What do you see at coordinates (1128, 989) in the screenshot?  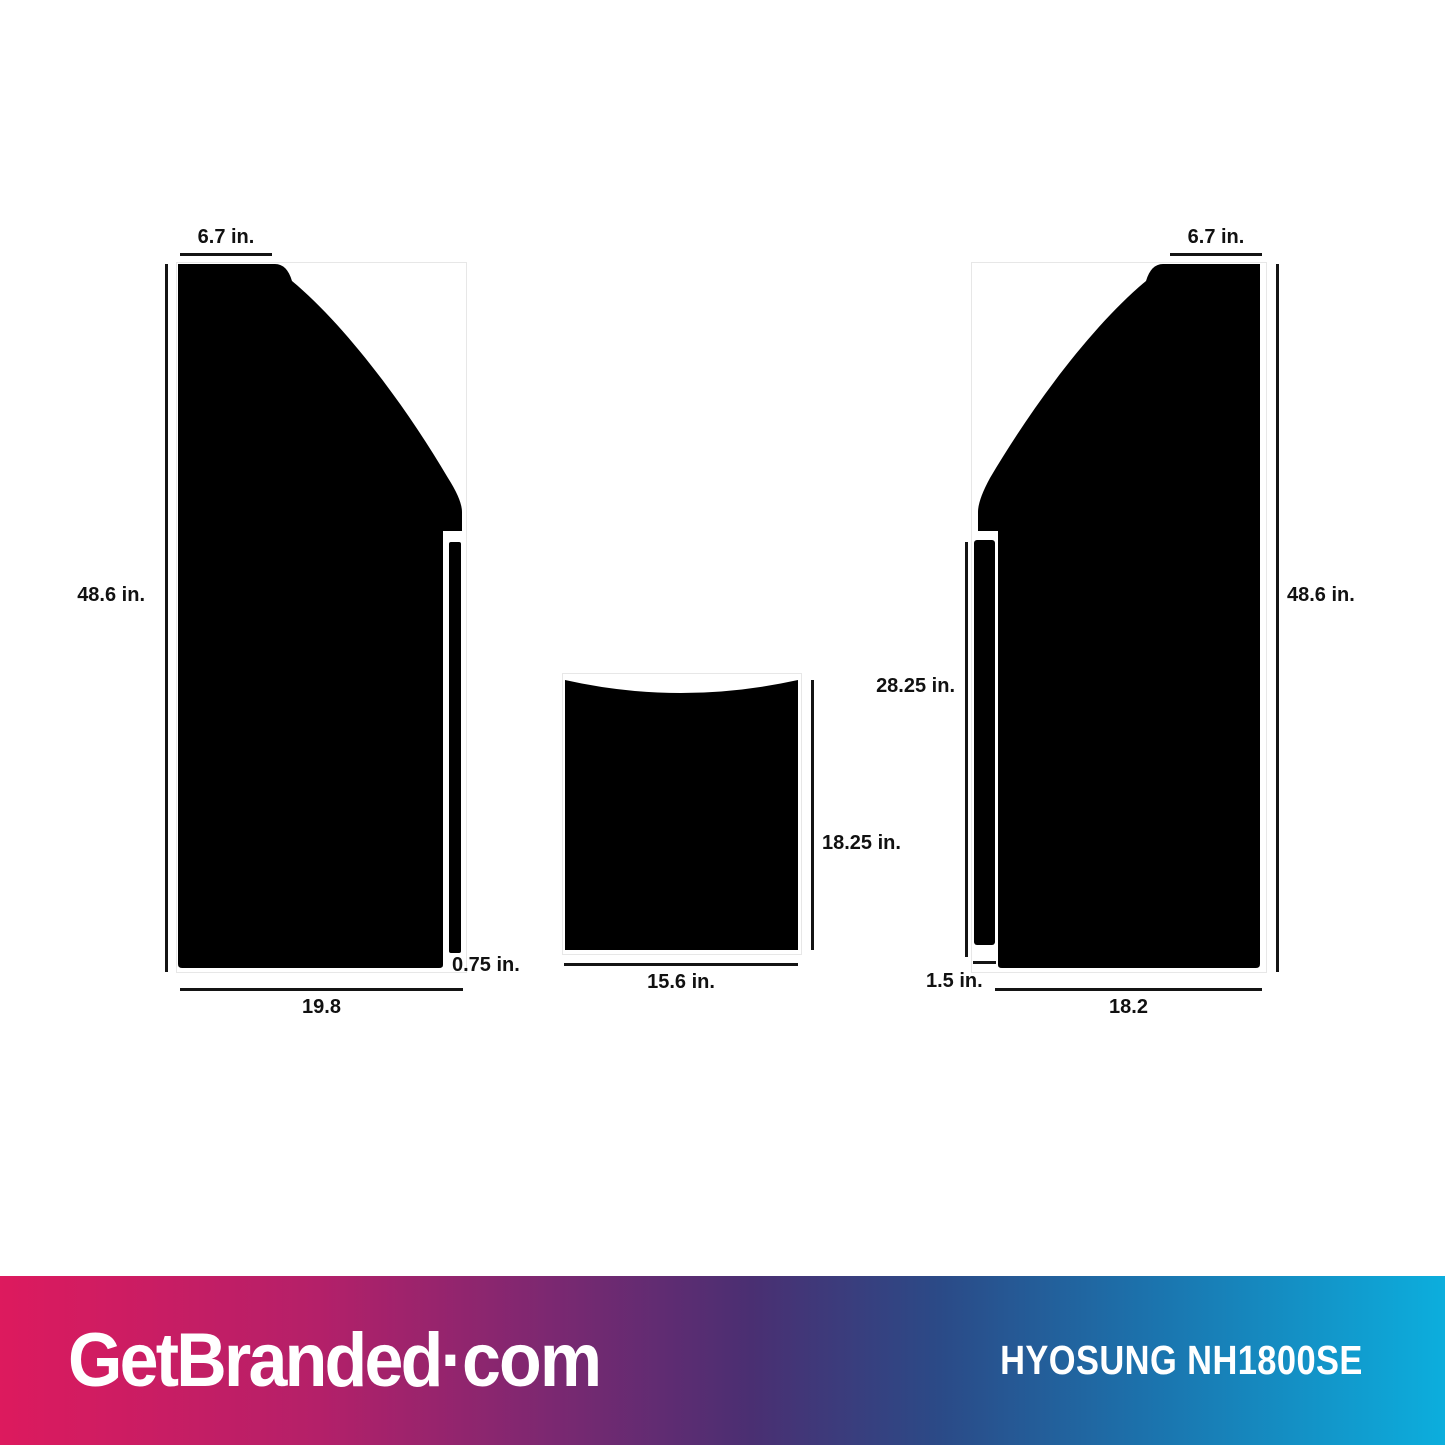 I see `dimension-line-right-bottom-width` at bounding box center [1128, 989].